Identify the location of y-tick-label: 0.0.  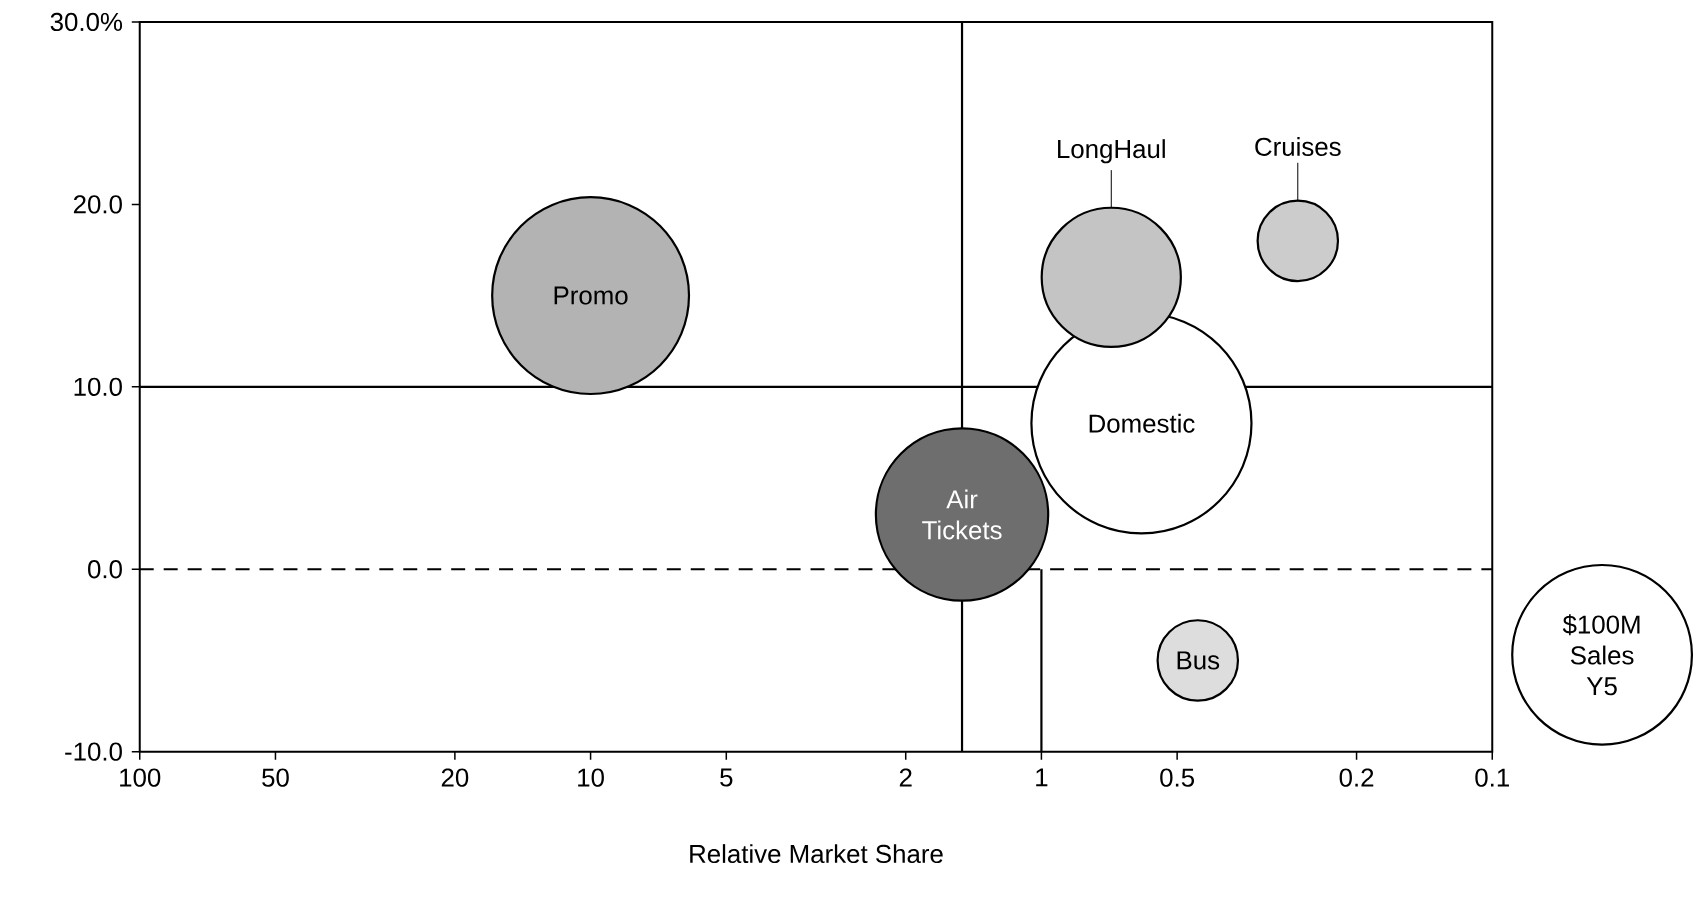
(105, 569).